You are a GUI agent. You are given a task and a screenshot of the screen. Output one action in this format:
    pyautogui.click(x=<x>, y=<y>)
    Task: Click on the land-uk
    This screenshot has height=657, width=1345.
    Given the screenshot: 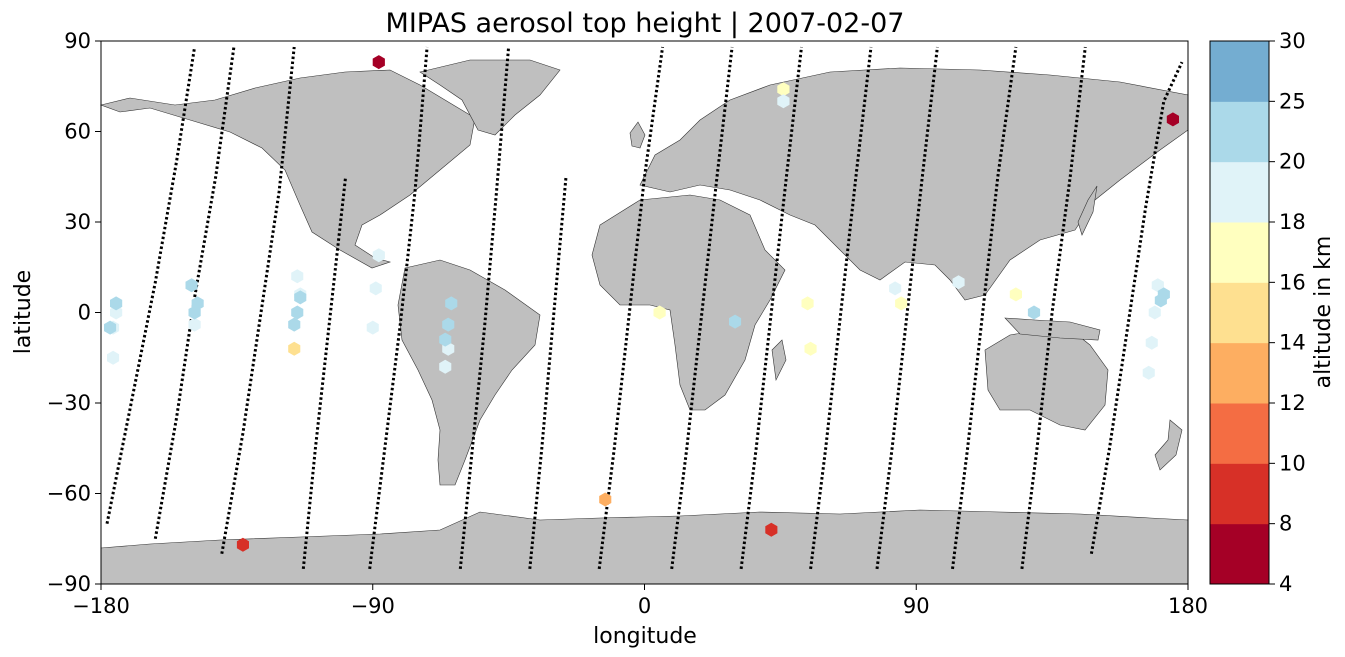 What is the action you would take?
    pyautogui.click(x=637, y=135)
    